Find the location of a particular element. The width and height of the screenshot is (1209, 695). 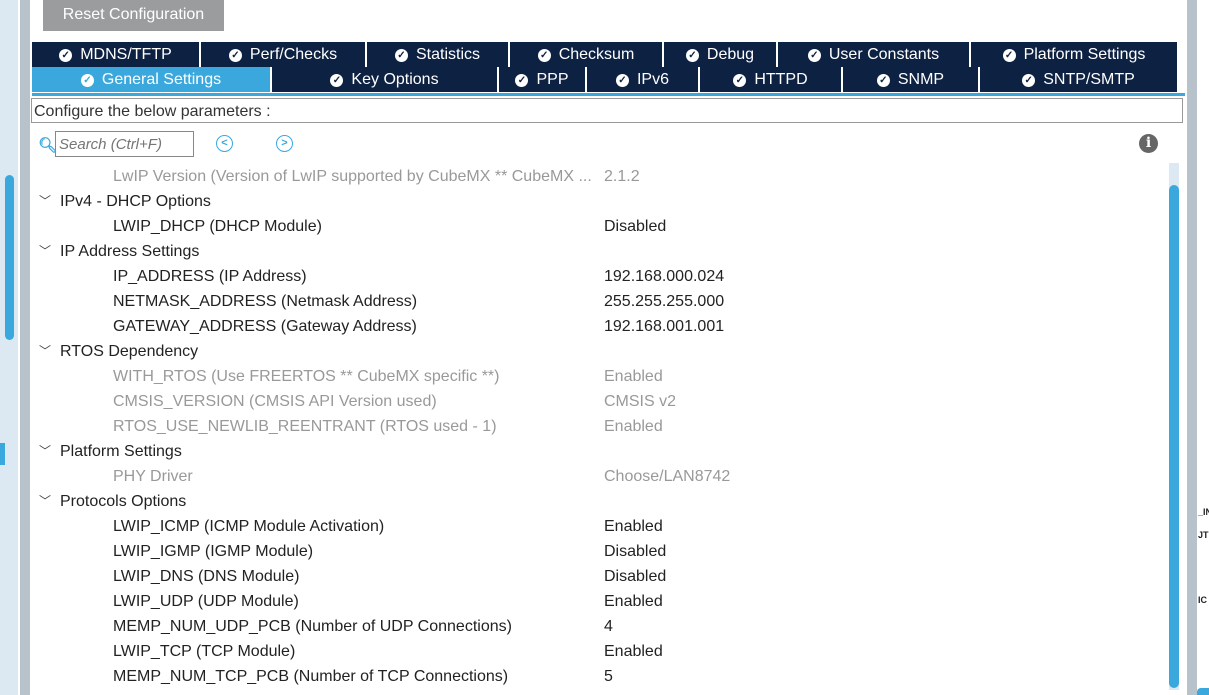

parameter-value: 5 is located at coordinates (608, 676).